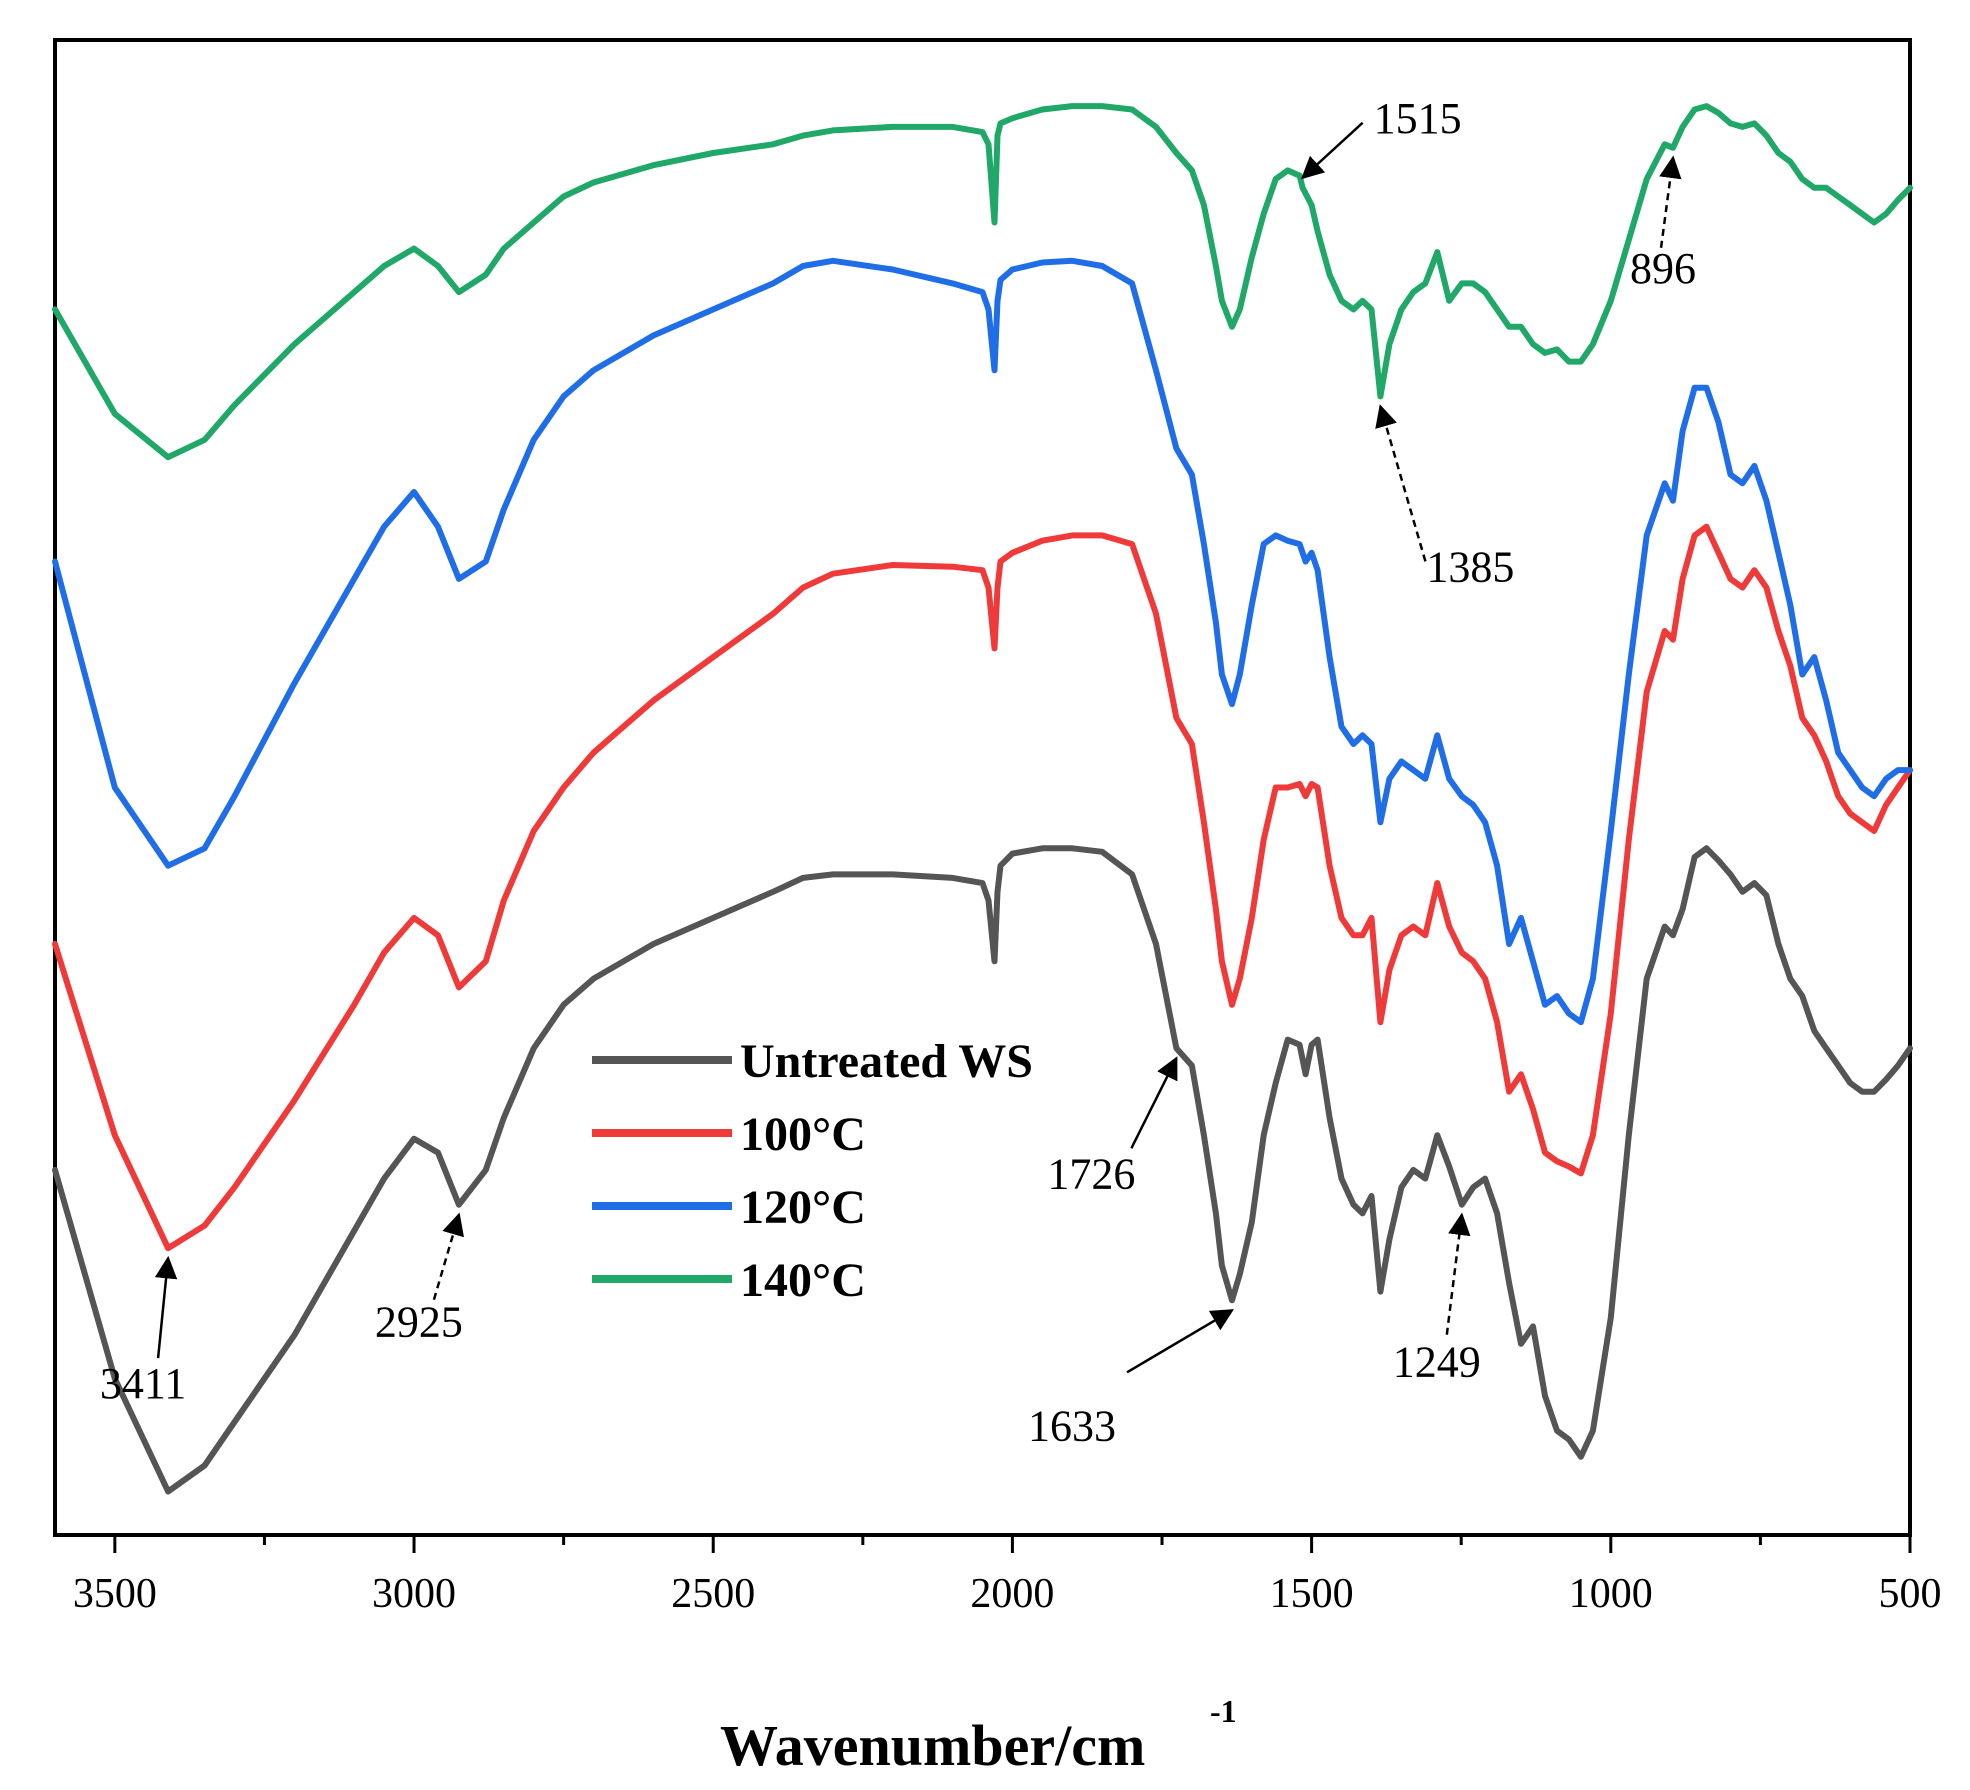 The height and width of the screenshot is (1790, 1970). I want to click on x-axis-title-text: Wavenumber/cm, so click(932, 1745).